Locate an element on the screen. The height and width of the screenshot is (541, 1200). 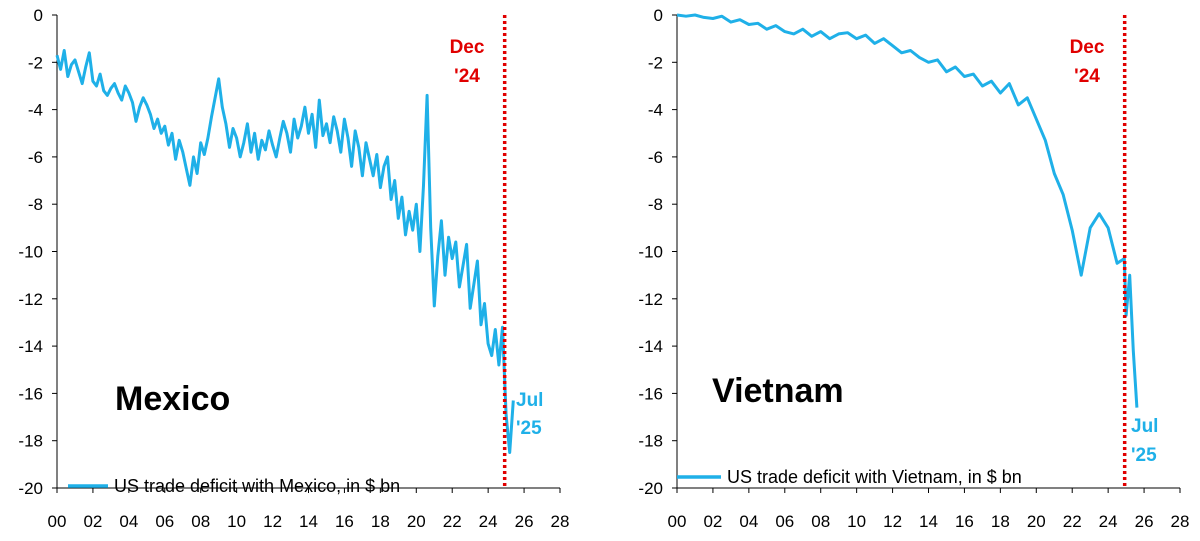
panel-country-label: Vietnam is located at coordinates (778, 391).